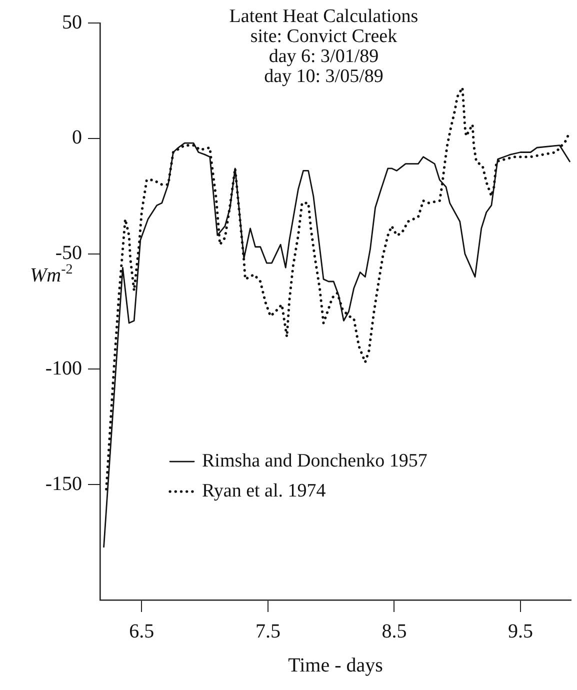  I want to click on x-tick-label: 8.5, so click(394, 631).